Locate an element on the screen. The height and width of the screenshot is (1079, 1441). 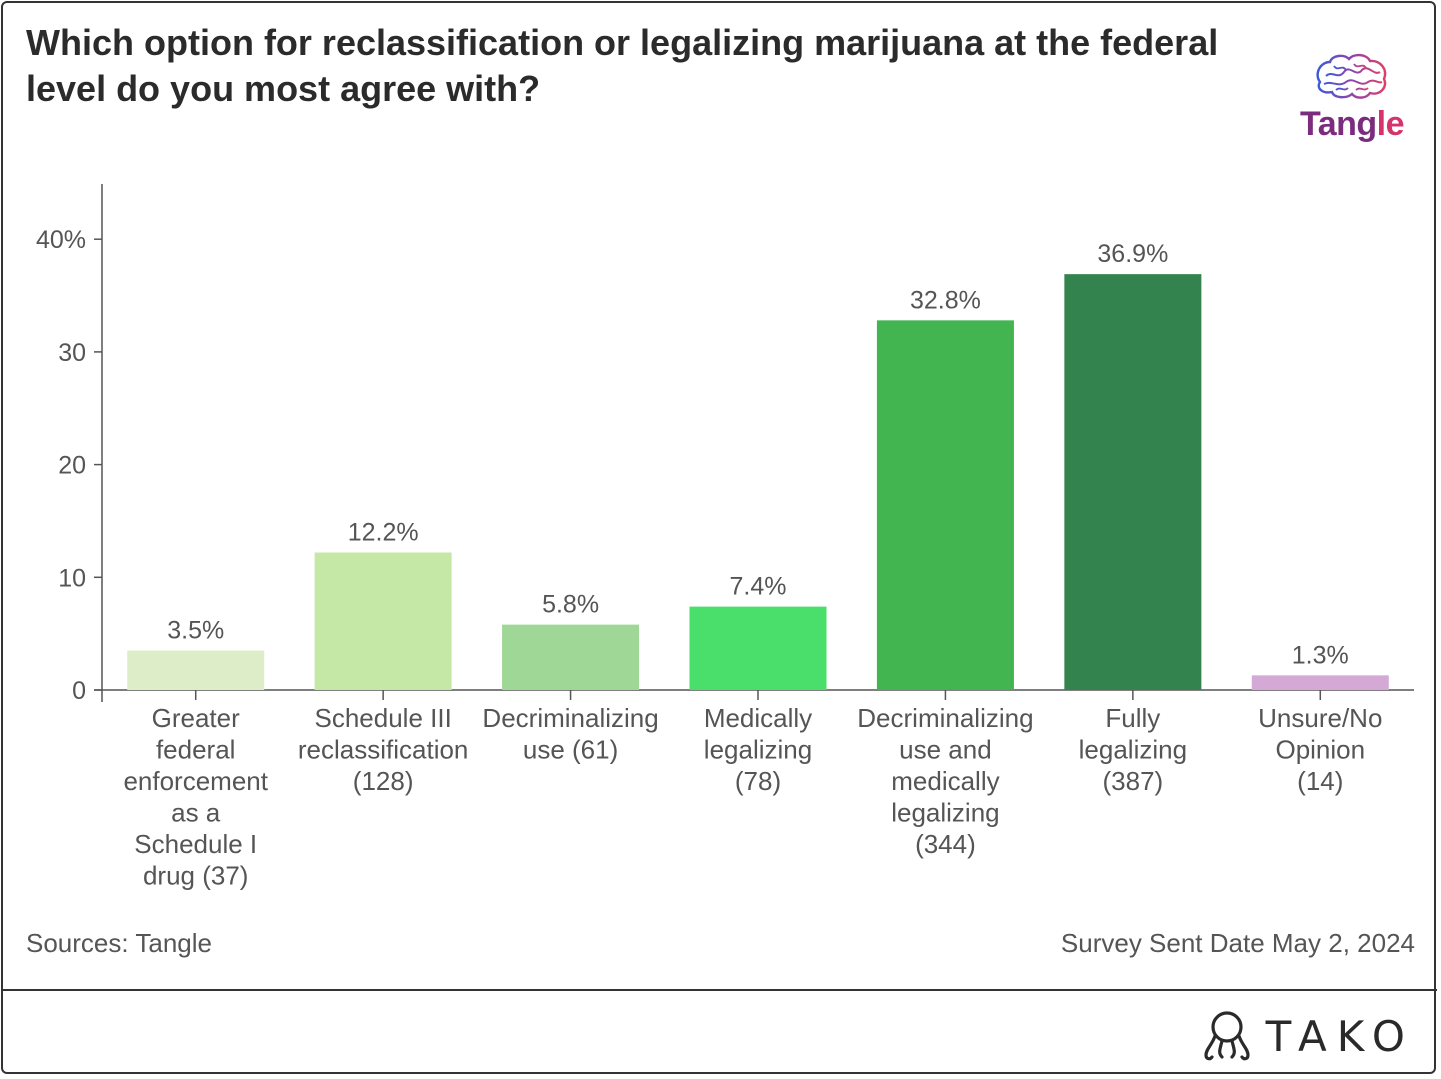
tangle-logo: Tangle is located at coordinates (1352, 98).